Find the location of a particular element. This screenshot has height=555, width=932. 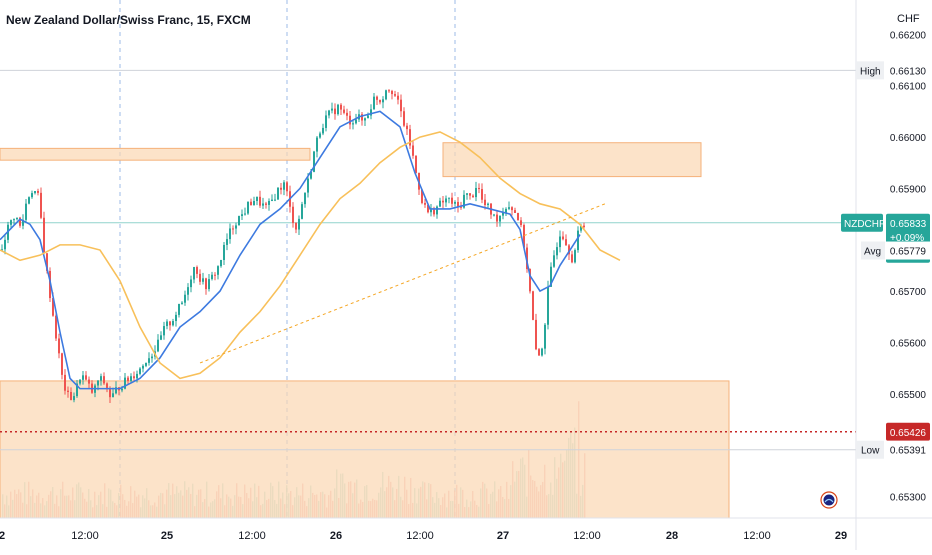

last-price-value: 0.65833 is located at coordinates (908, 224).